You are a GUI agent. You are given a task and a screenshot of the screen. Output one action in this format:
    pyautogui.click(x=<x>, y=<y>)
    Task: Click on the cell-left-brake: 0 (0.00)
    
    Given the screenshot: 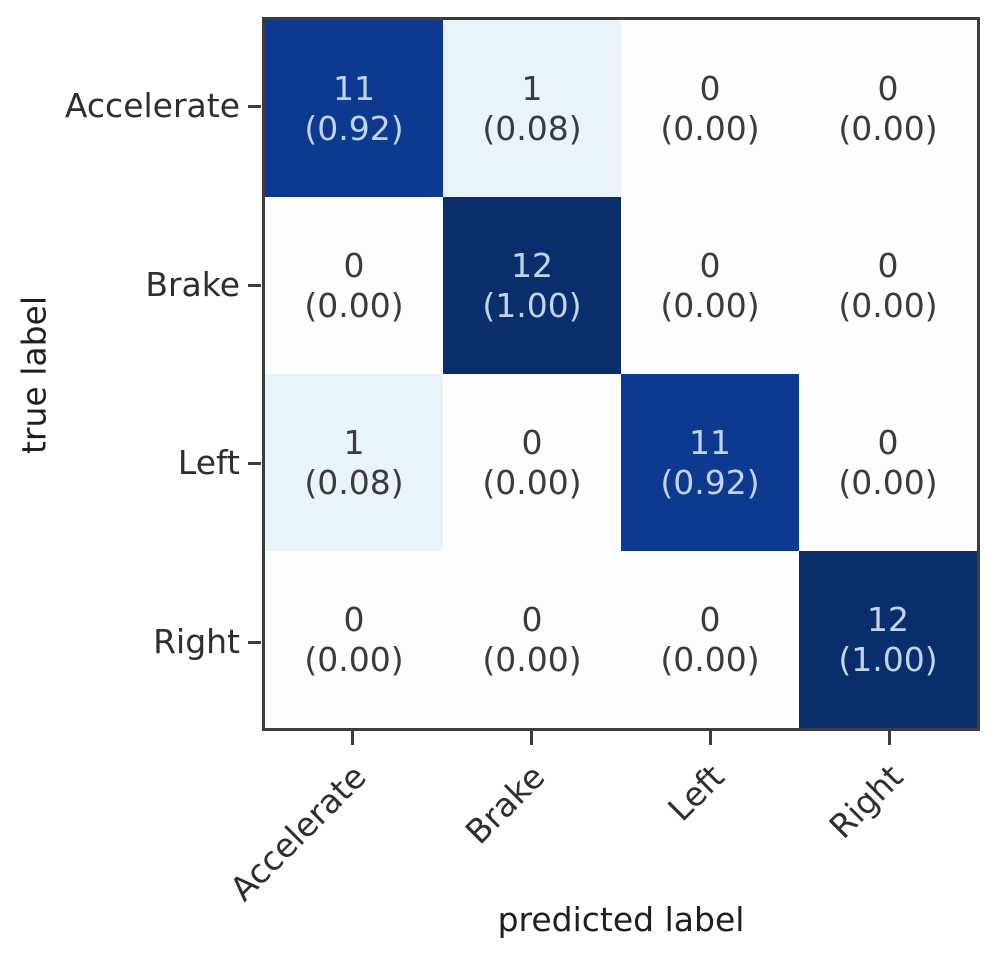 What is the action you would take?
    pyautogui.click(x=532, y=462)
    